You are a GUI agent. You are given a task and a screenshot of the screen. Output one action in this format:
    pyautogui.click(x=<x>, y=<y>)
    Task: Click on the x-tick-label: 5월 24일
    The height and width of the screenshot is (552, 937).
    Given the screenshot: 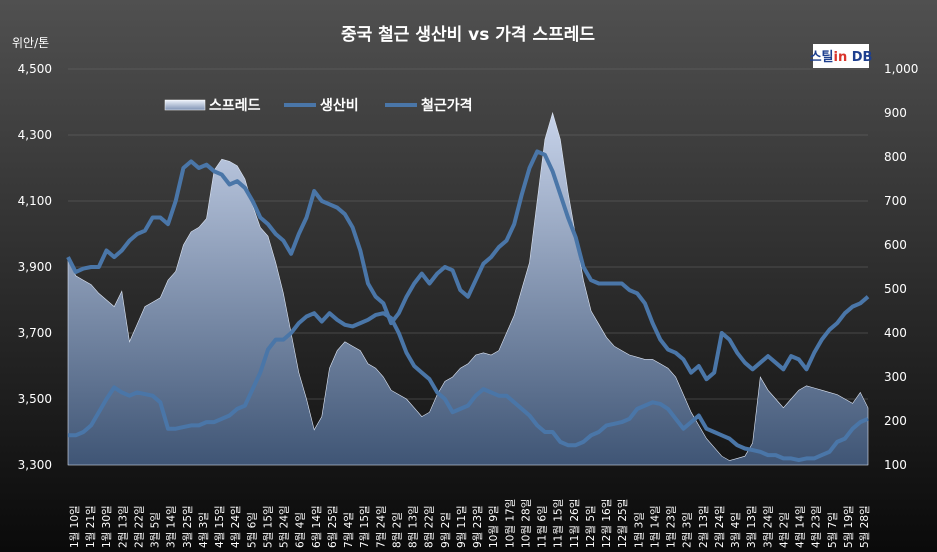 What is the action you would take?
    pyautogui.click(x=284, y=526)
    